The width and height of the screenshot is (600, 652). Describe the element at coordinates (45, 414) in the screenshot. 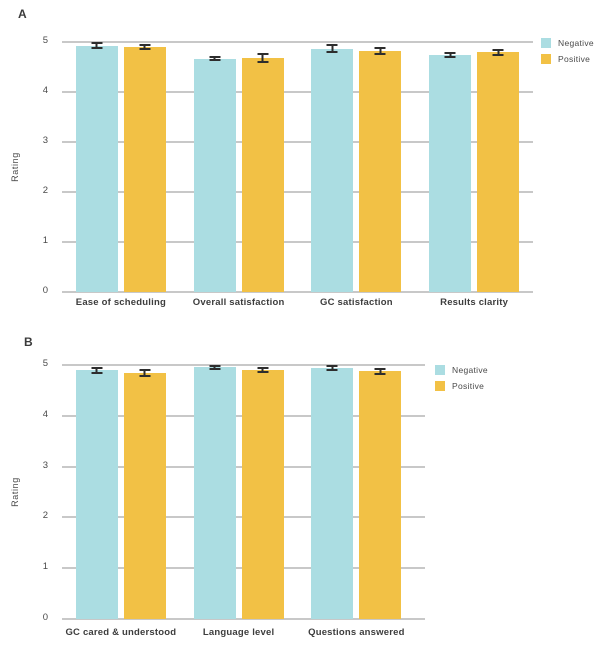

I see `y-tick-label: 4` at that location.